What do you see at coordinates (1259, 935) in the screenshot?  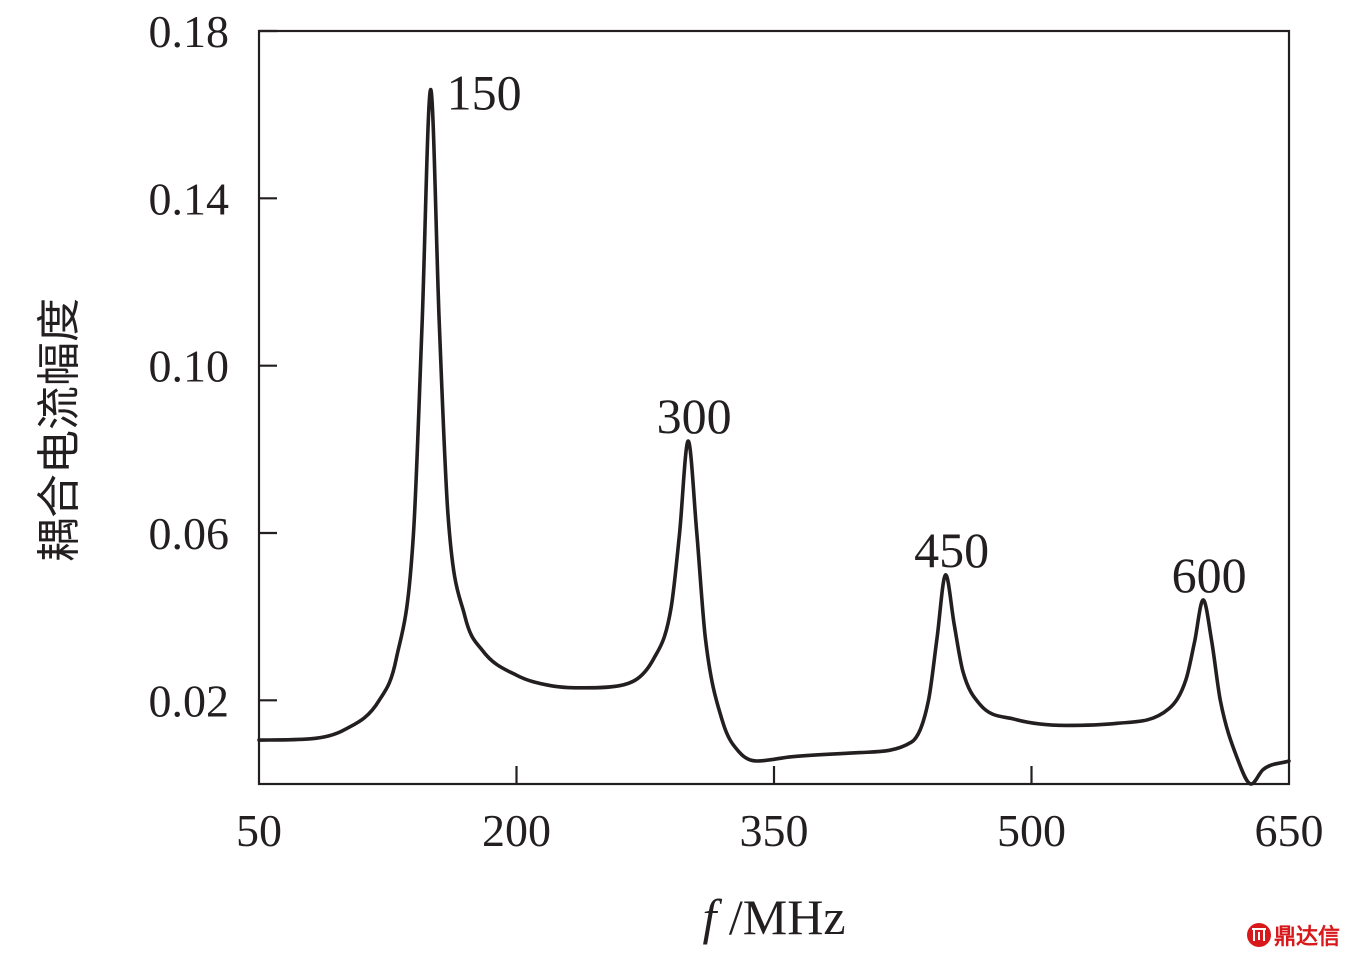 I see `red-circle-logo-icon` at bounding box center [1259, 935].